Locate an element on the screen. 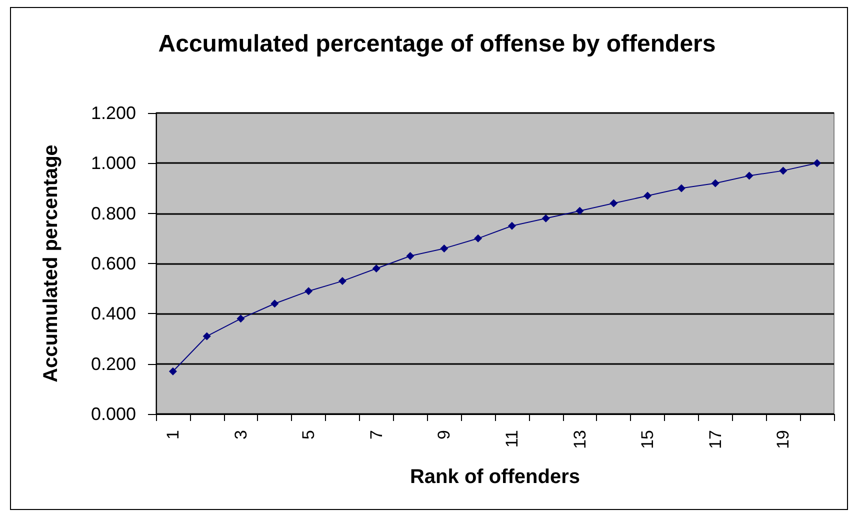 The image size is (854, 512). chart-title: Accumulated percentage of offense by offenders is located at coordinates (437, 44).